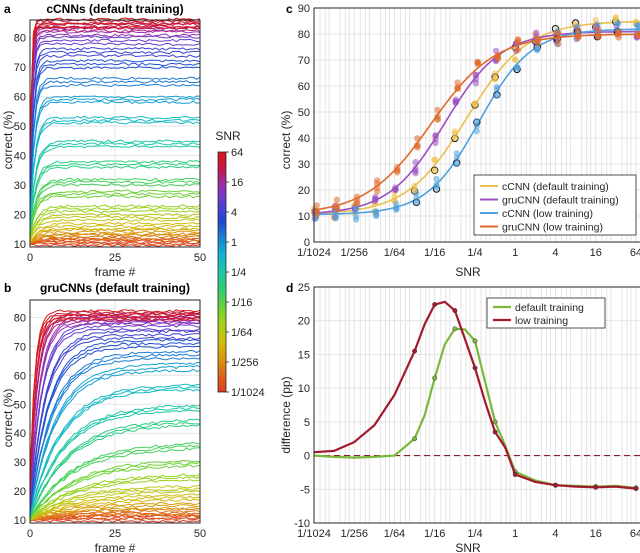 Image resolution: width=640 pixels, height=553 pixels. I want to click on panel-b-ylabel: correct (%), so click(8, 418).